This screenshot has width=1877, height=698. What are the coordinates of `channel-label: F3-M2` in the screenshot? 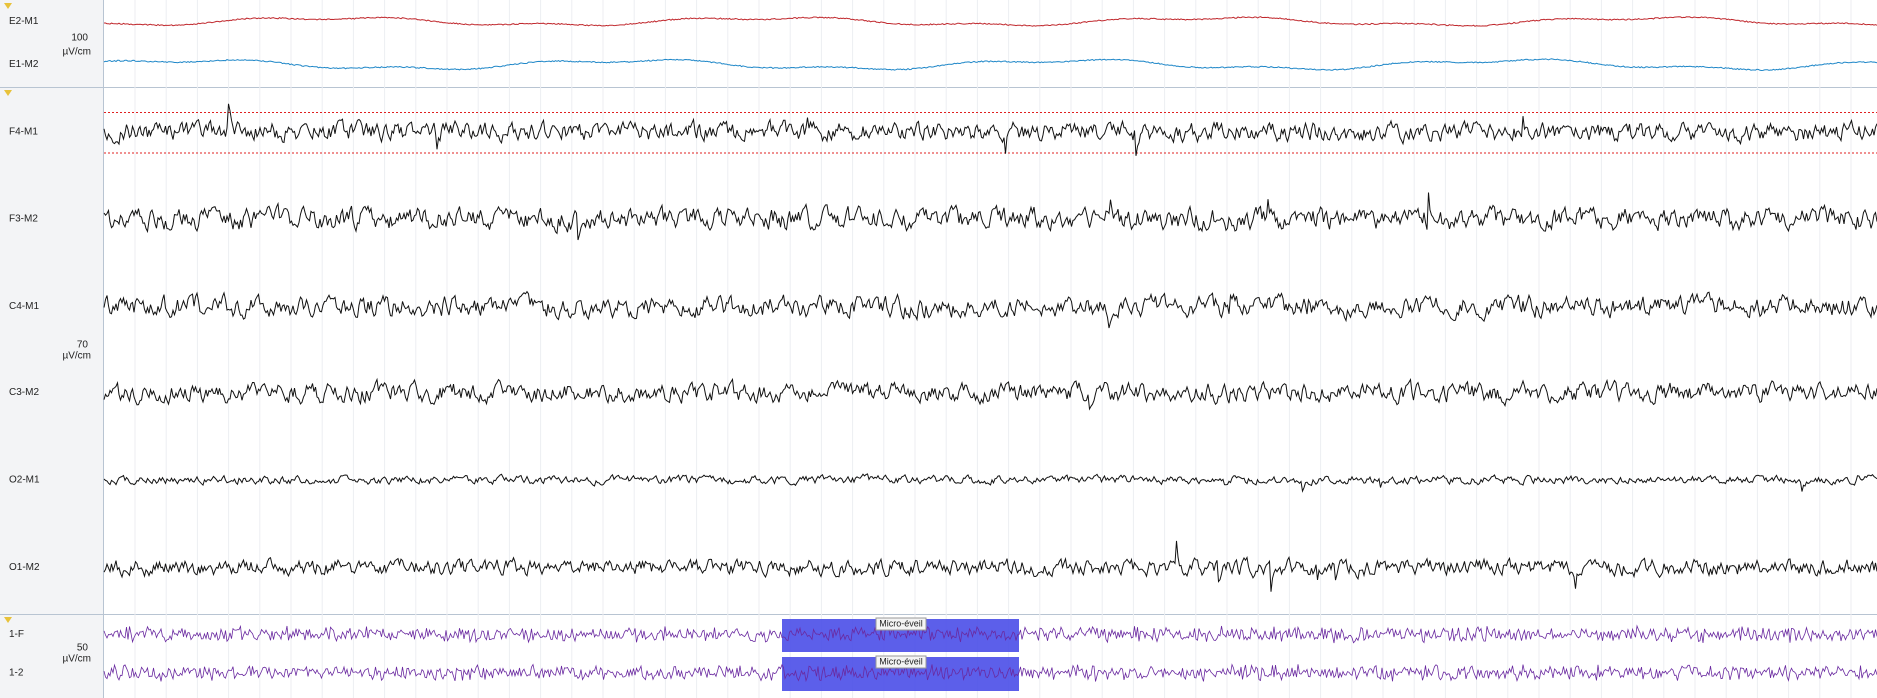 It's located at (23, 219).